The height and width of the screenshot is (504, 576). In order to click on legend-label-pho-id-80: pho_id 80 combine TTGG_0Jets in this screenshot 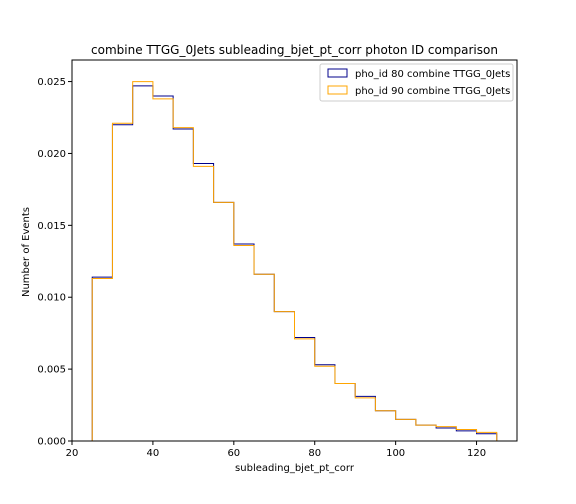, I will do `click(432, 74)`.